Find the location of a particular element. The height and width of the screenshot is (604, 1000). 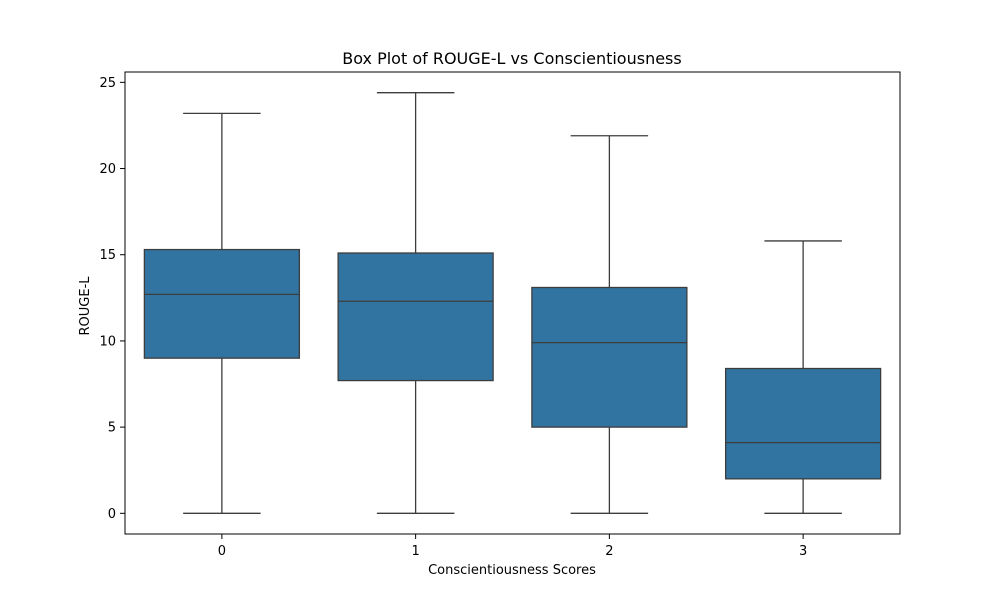

y-tick-label: 25 is located at coordinates (107, 83).